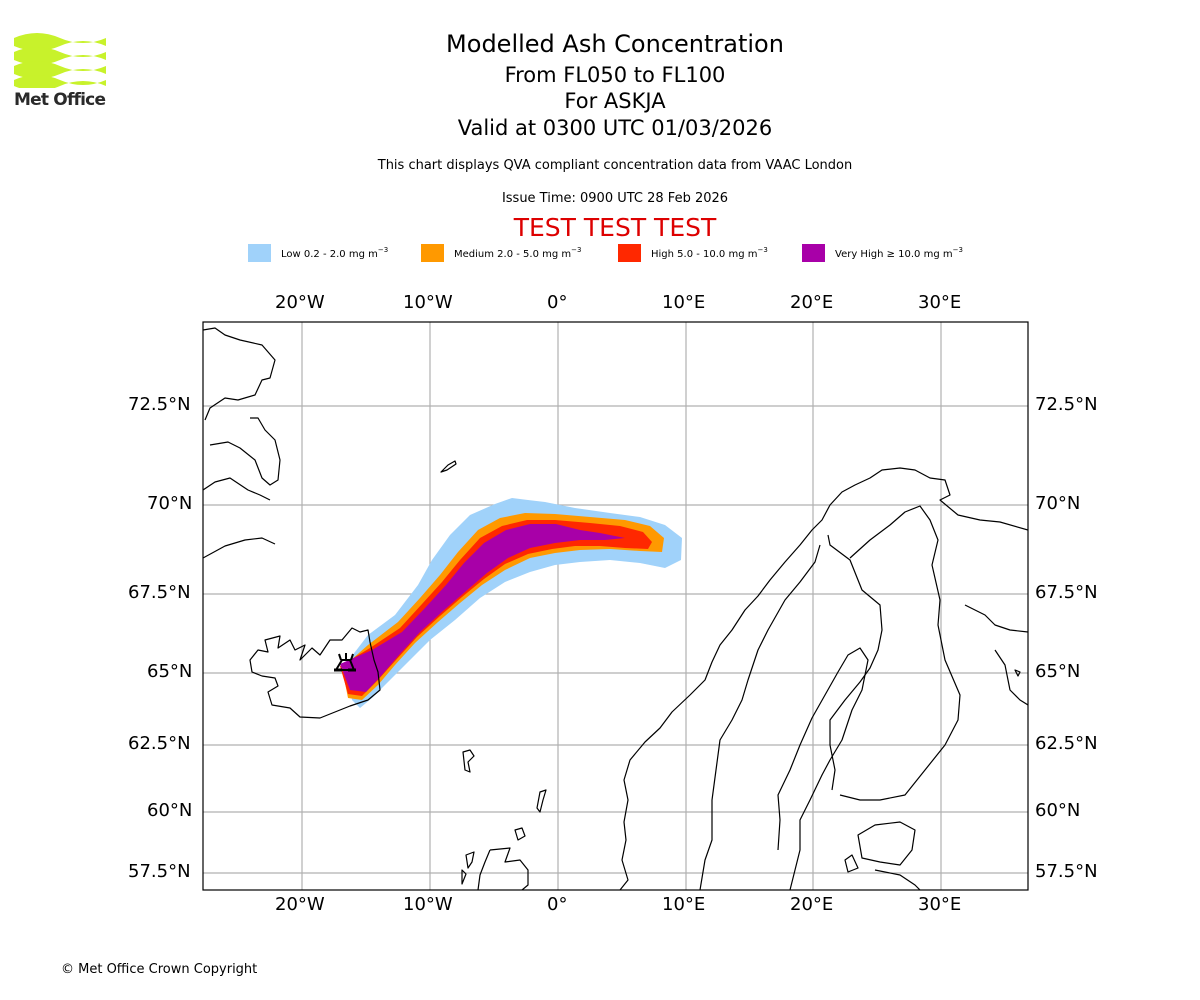  What do you see at coordinates (159, 871) in the screenshot?
I see `lat-label-left: 57.5°N` at bounding box center [159, 871].